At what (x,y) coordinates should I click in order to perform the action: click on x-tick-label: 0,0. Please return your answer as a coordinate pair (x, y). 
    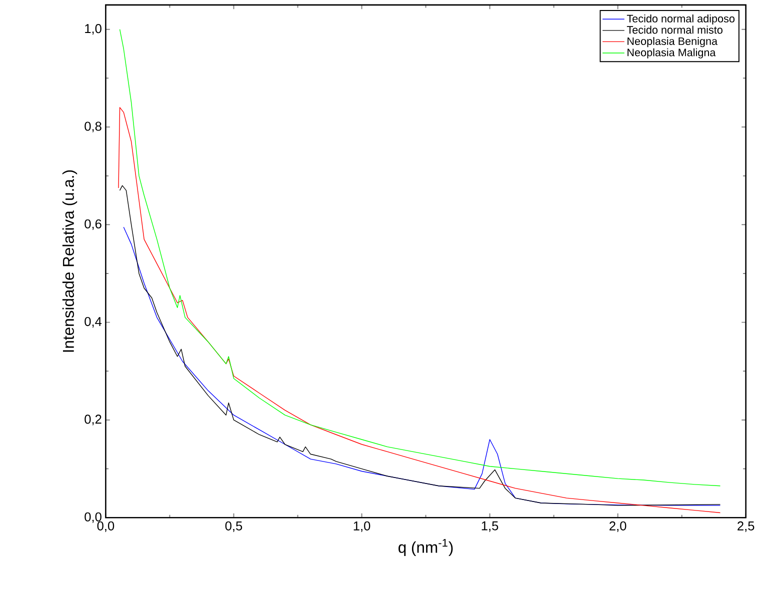
    Looking at the image, I should click on (105, 527).